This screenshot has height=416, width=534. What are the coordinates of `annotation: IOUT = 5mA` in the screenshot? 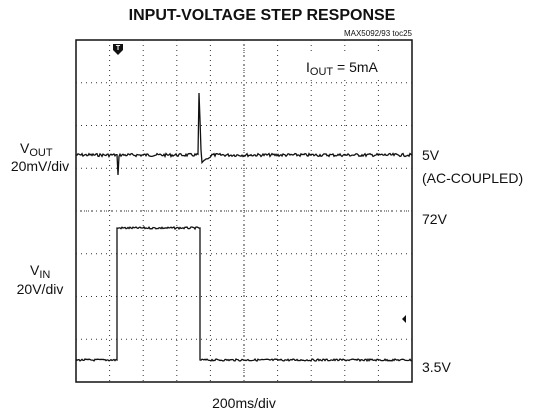 It's located at (342, 68).